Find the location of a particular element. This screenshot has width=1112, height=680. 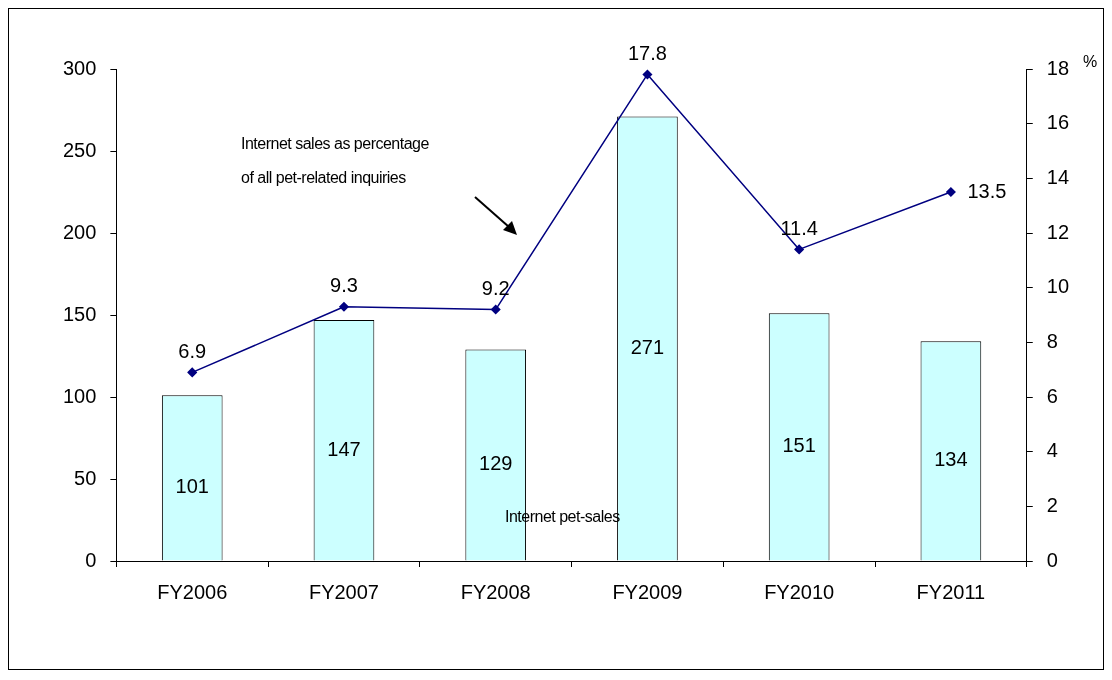

y-tick-label: 50 is located at coordinates (85, 477).